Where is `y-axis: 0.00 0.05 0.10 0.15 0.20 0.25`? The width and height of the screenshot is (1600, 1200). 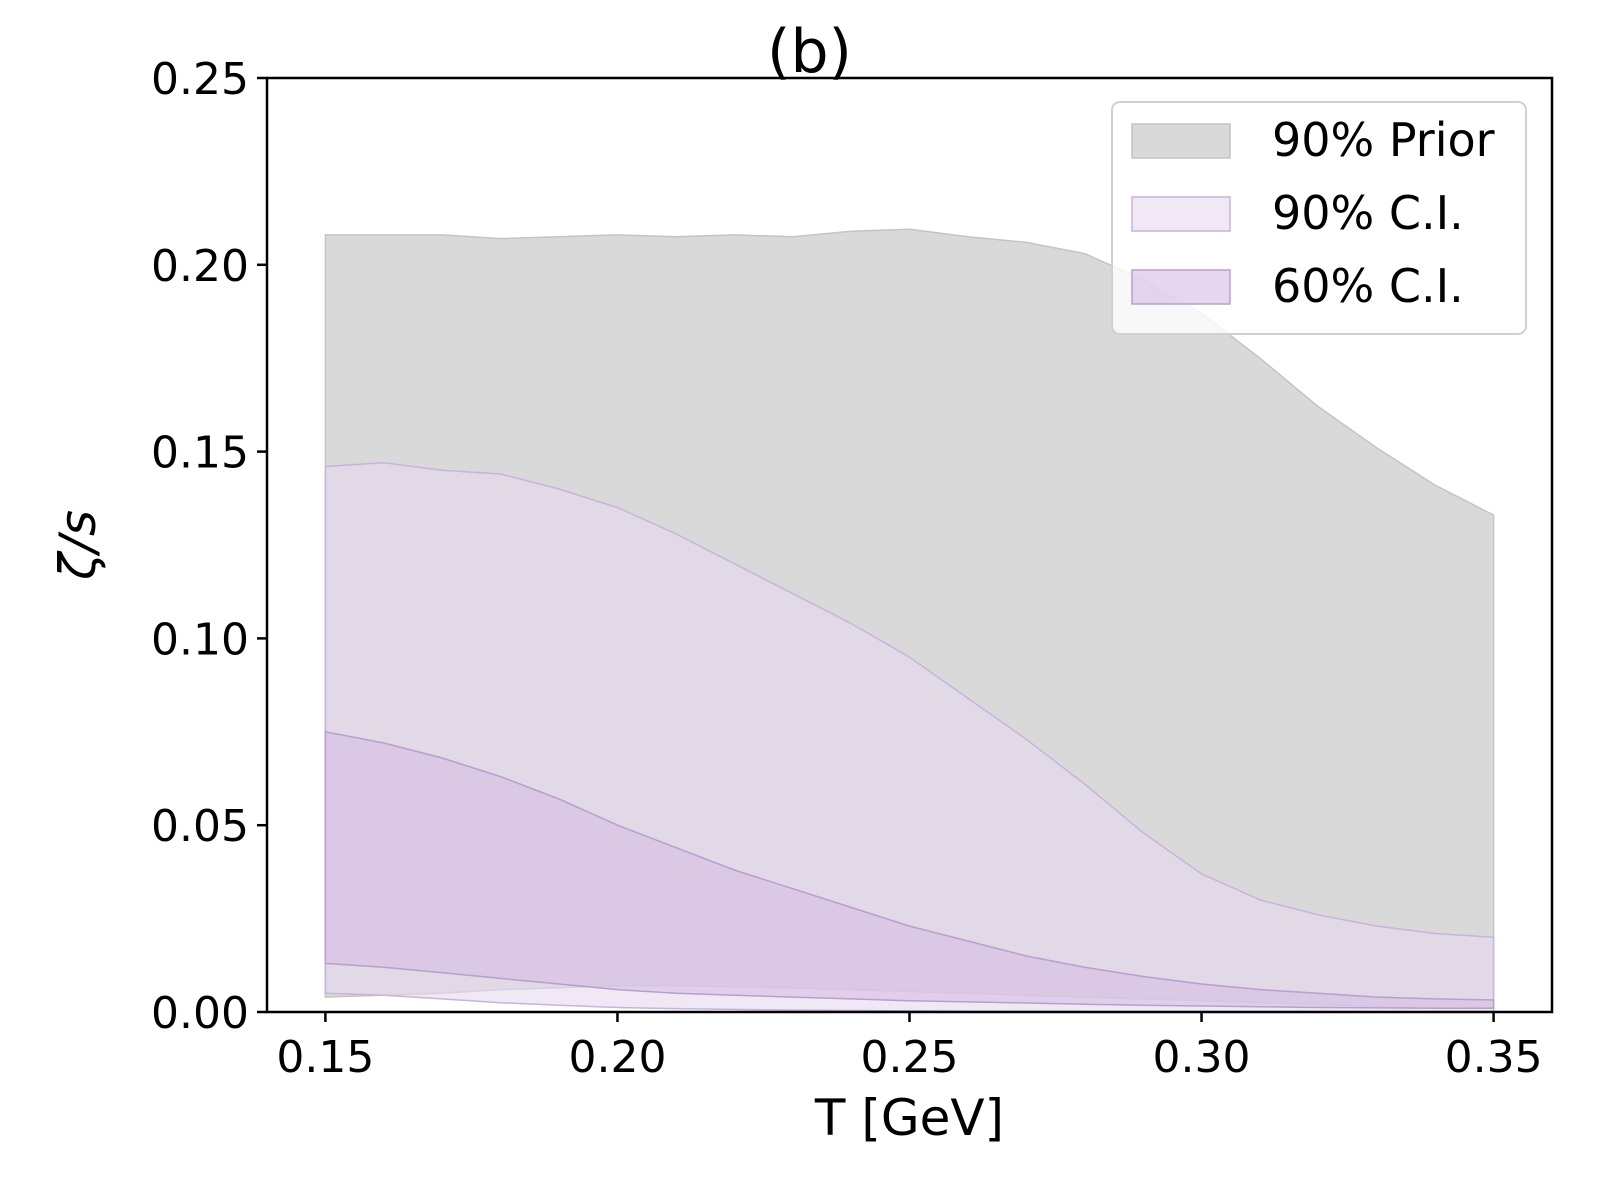
y-axis: 0.00 0.05 0.10 0.15 0.20 0.25 is located at coordinates (209, 546).